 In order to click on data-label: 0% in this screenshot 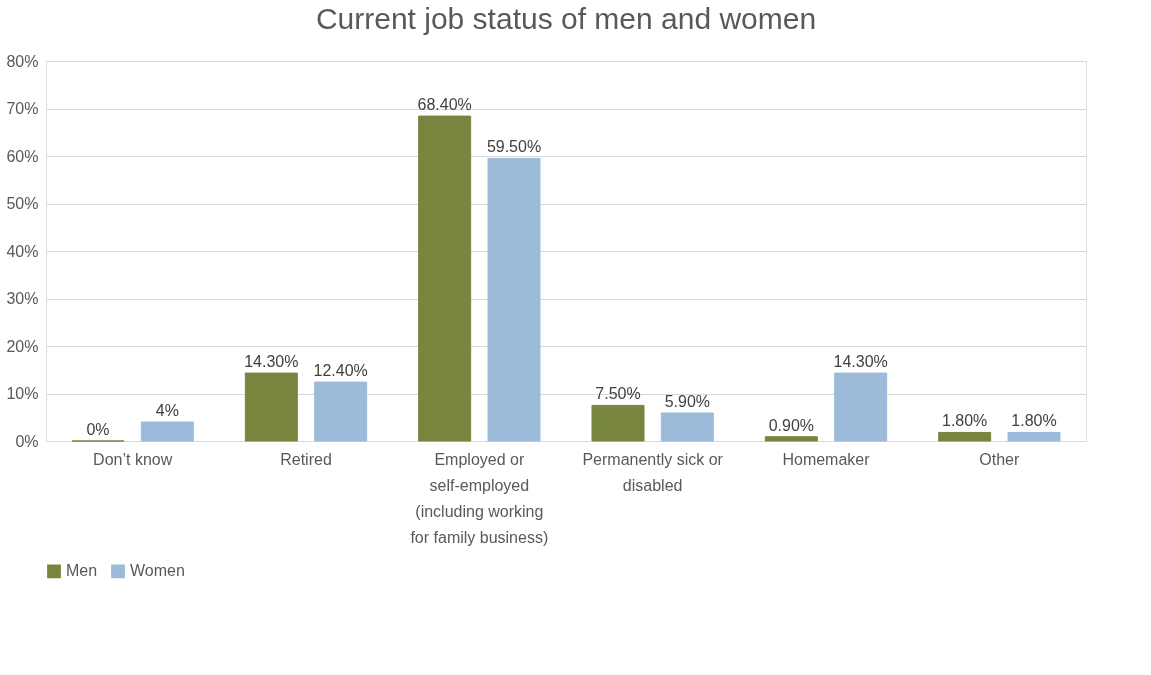, I will do `click(98, 429)`.